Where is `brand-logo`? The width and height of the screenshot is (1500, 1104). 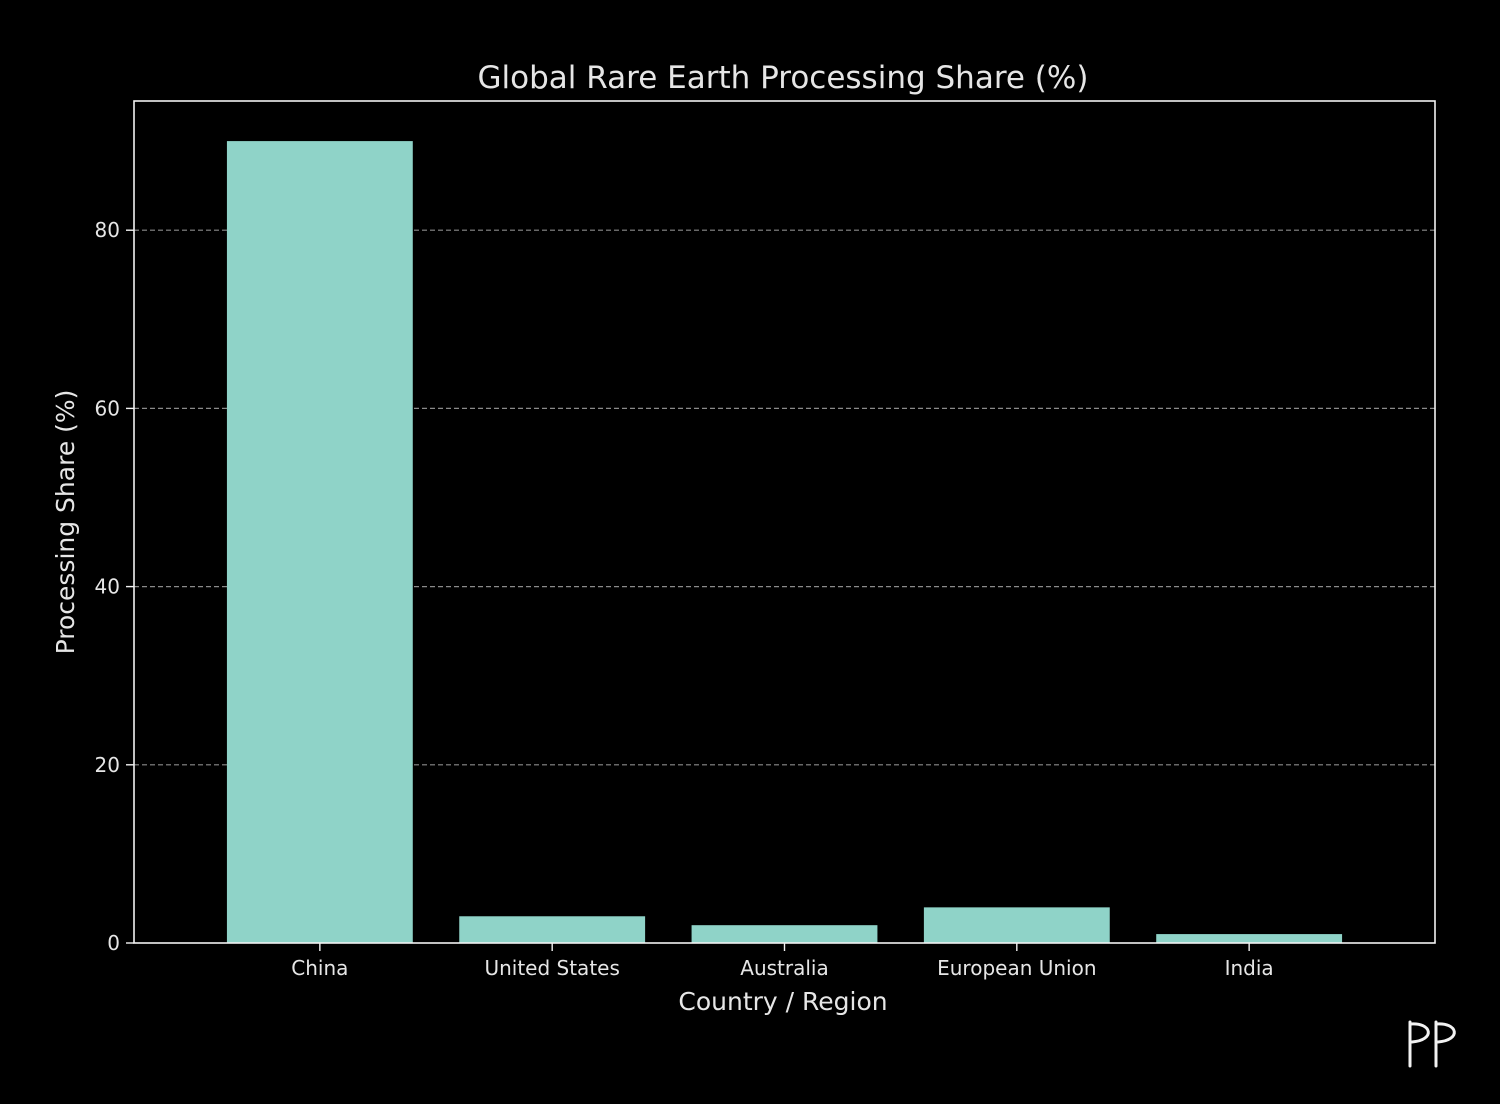 brand-logo is located at coordinates (1432, 1044).